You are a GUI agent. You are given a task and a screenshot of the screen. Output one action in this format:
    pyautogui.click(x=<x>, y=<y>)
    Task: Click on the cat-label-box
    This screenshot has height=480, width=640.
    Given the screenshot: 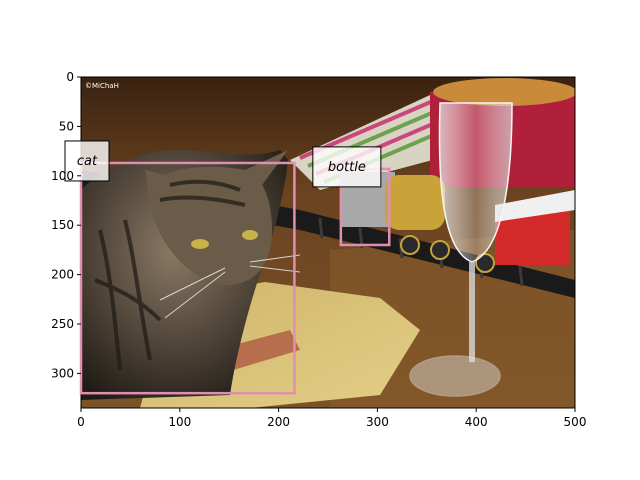 What is the action you would take?
    pyautogui.click(x=87, y=161)
    